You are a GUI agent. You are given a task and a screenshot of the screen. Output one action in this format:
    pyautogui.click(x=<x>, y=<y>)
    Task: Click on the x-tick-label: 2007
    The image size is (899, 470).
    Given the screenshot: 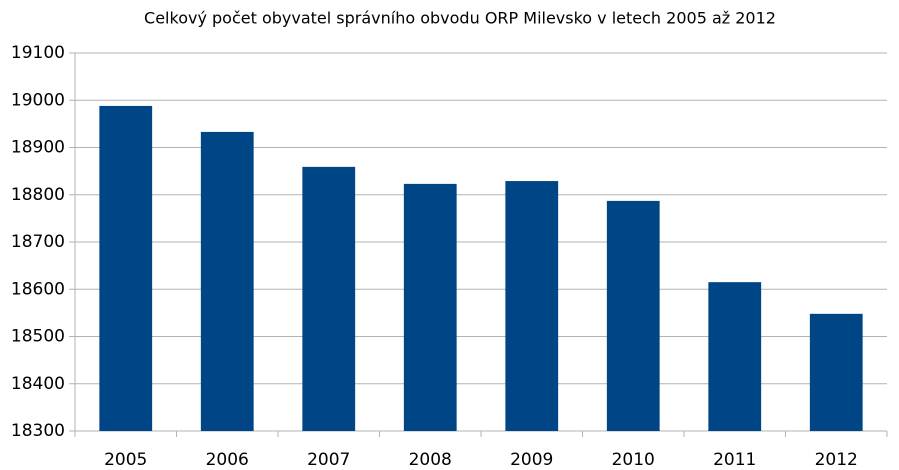 What is the action you would take?
    pyautogui.click(x=328, y=460)
    